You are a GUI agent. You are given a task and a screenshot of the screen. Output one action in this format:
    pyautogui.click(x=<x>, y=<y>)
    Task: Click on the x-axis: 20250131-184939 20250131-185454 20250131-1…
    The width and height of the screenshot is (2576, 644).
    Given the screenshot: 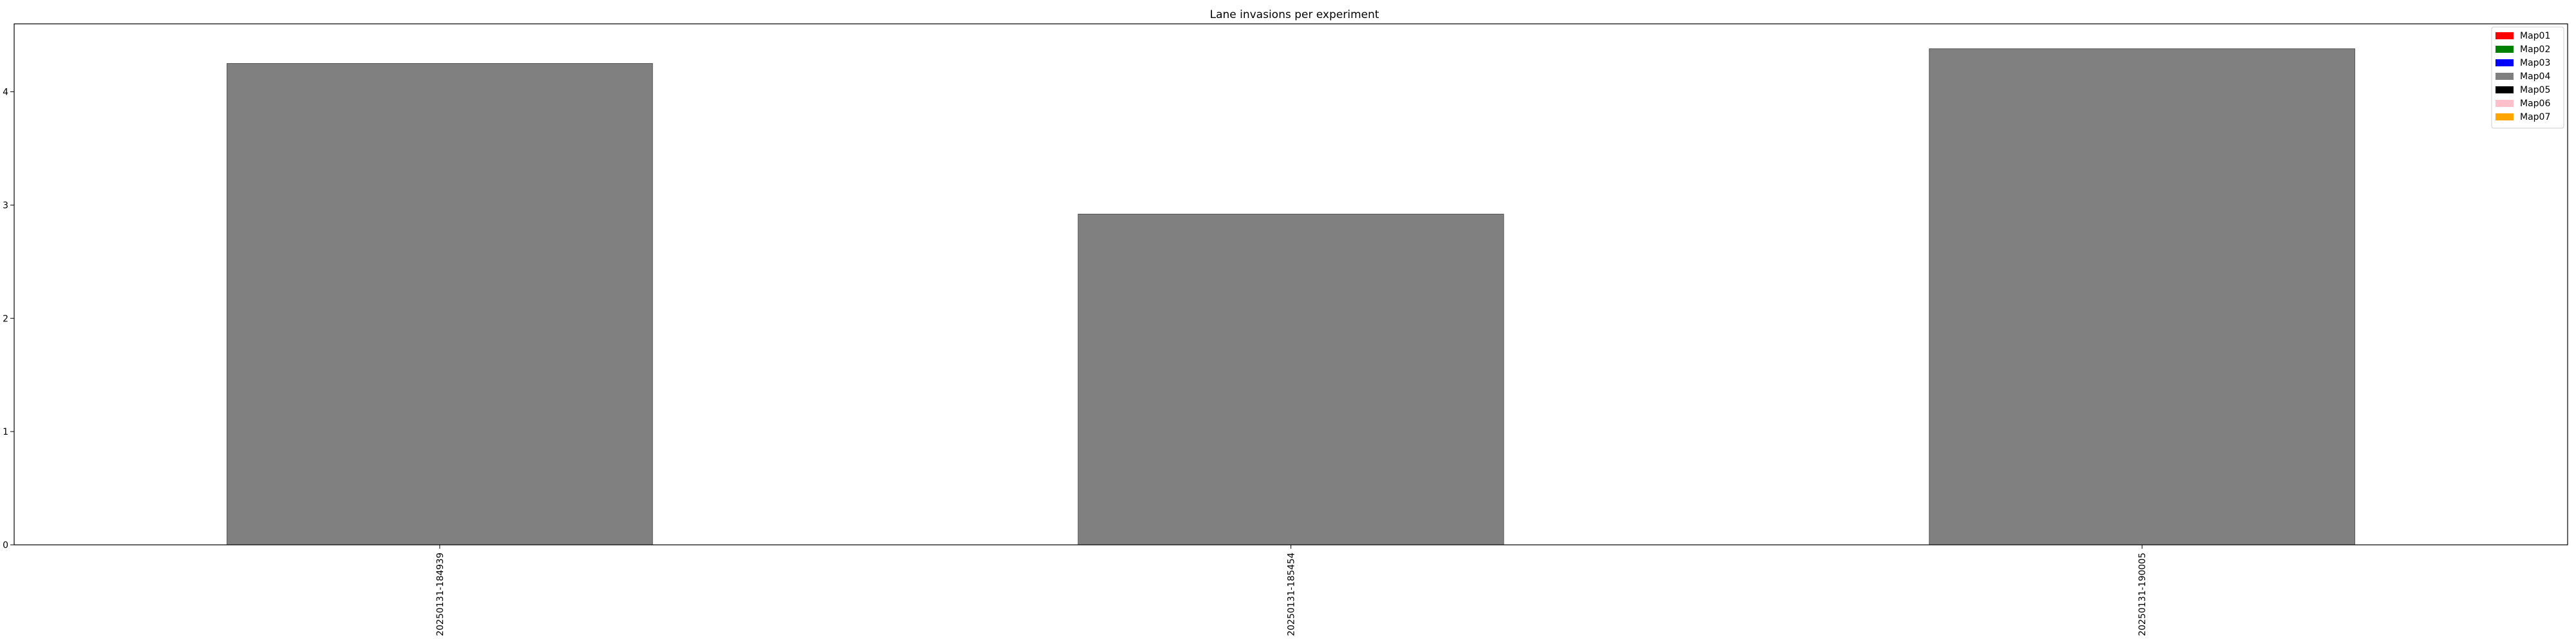 What is the action you would take?
    pyautogui.click(x=1291, y=590)
    